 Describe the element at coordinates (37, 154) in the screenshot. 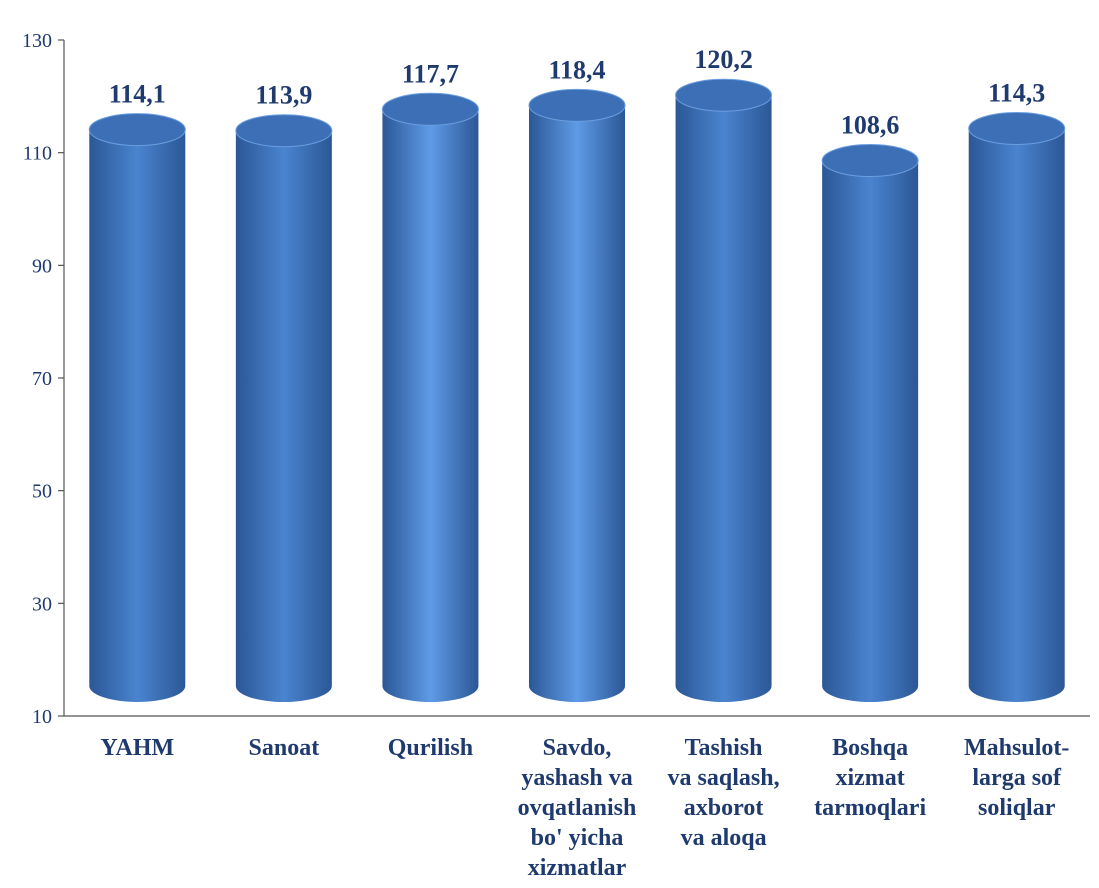

I see `y-tick-label: 110` at that location.